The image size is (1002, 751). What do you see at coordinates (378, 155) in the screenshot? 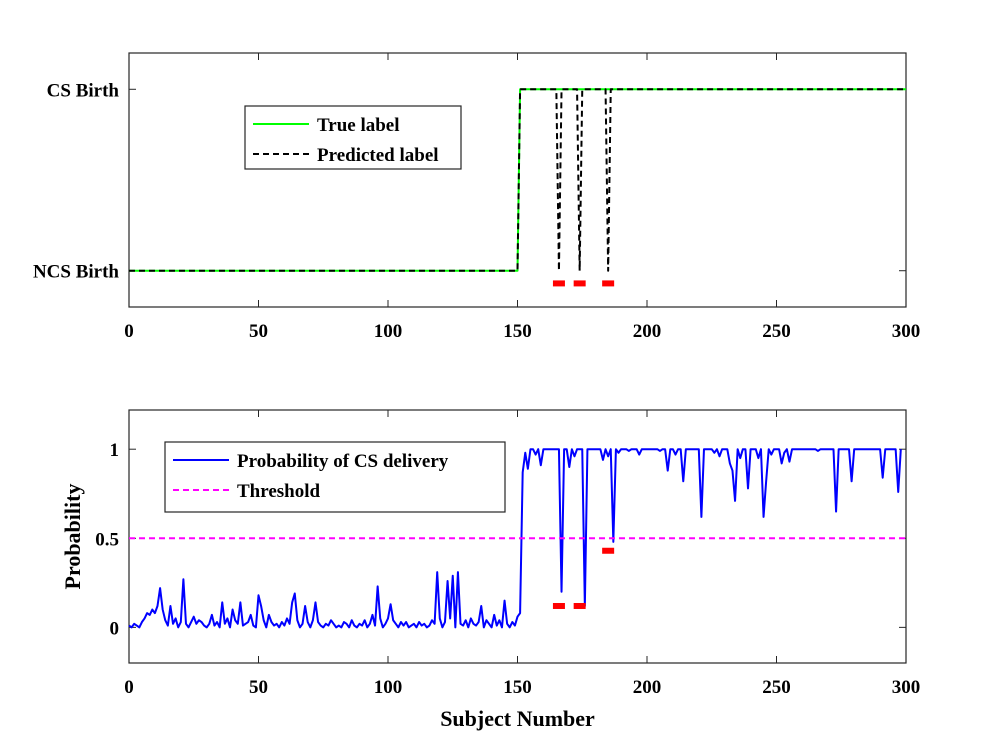
I see `legend-entry: Predicted label` at bounding box center [378, 155].